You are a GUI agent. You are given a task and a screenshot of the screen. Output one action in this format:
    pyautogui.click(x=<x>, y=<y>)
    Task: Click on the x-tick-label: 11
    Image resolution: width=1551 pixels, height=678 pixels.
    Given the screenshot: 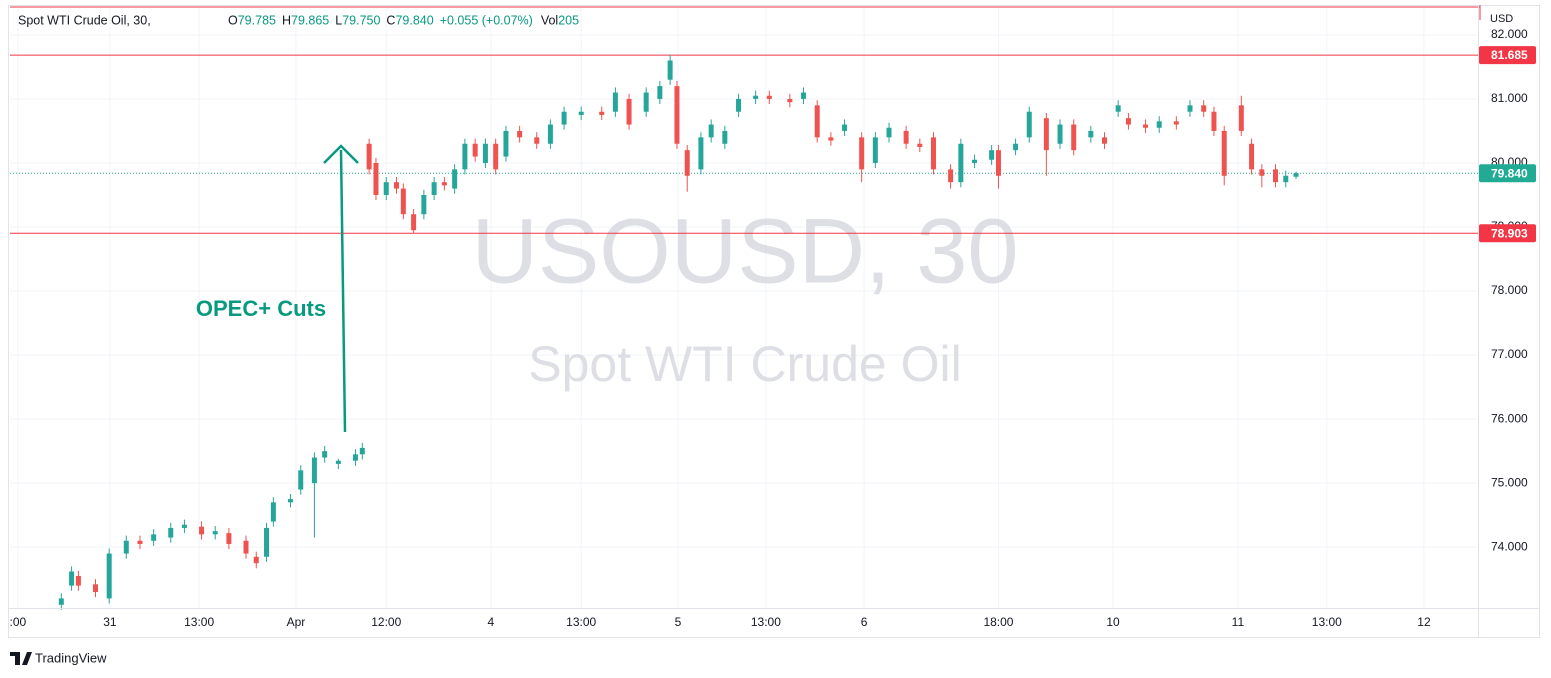 What is the action you would take?
    pyautogui.click(x=1238, y=622)
    